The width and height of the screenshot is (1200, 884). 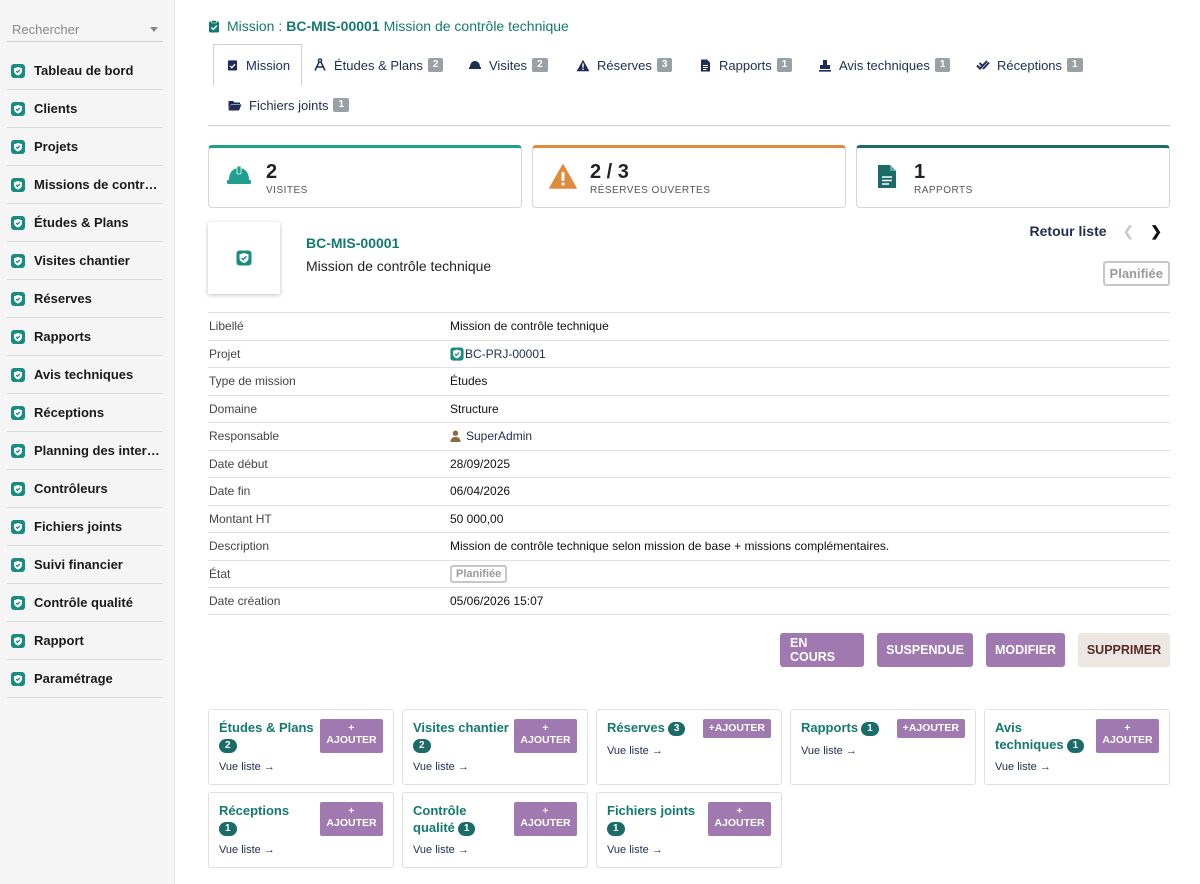 I want to click on action-buttons: EN COURS SUSPENDUE MODIFIER SUPPRIMER, so click(x=968, y=650).